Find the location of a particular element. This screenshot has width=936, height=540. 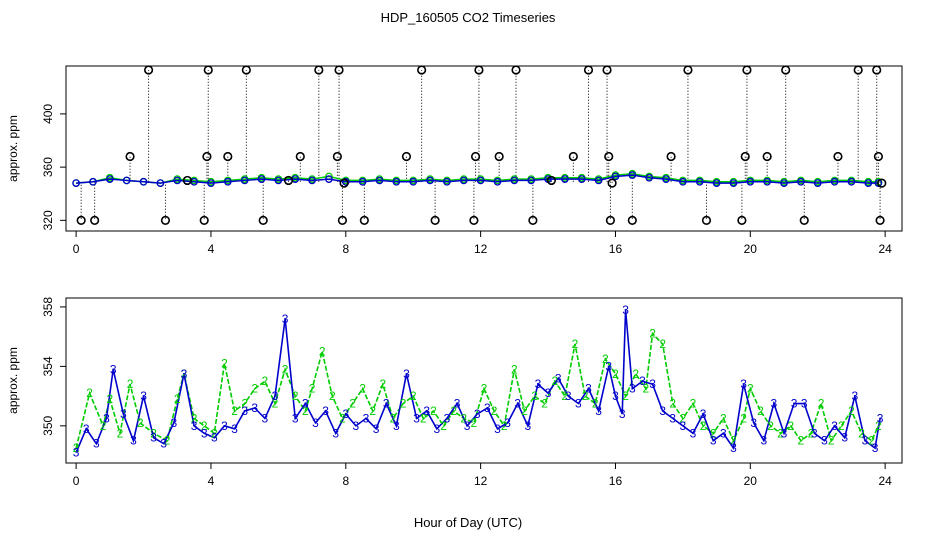

bottom-y-tick-label: 358 is located at coordinates (48, 307).